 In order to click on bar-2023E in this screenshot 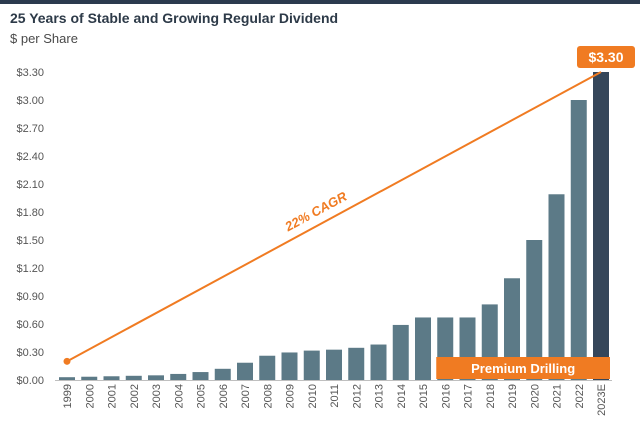, I will do `click(601, 226)`.